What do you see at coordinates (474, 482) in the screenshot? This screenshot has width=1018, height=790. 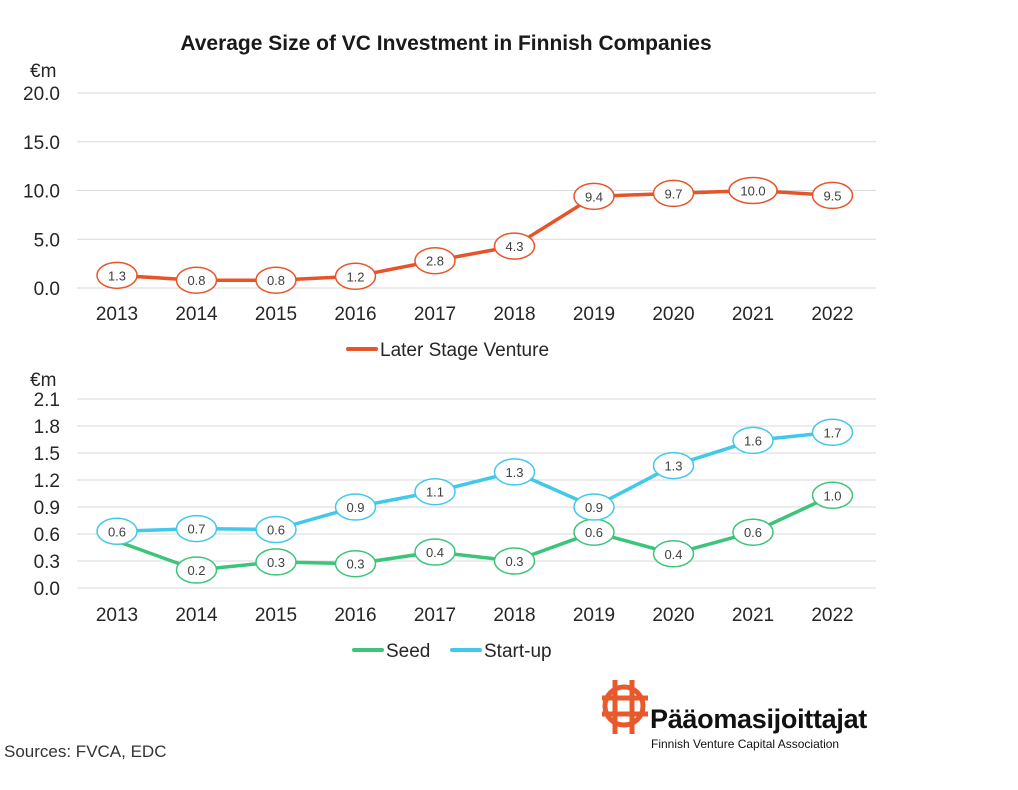 I see `series-line-start-up` at bounding box center [474, 482].